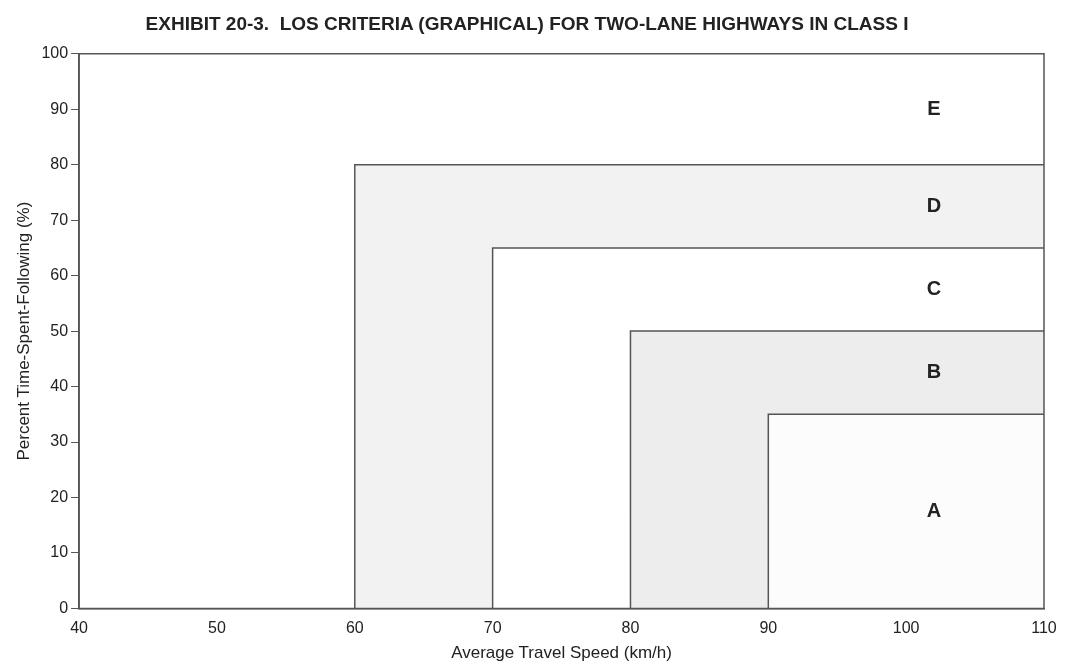  What do you see at coordinates (64, 607) in the screenshot?
I see `y-tick-label: 0` at bounding box center [64, 607].